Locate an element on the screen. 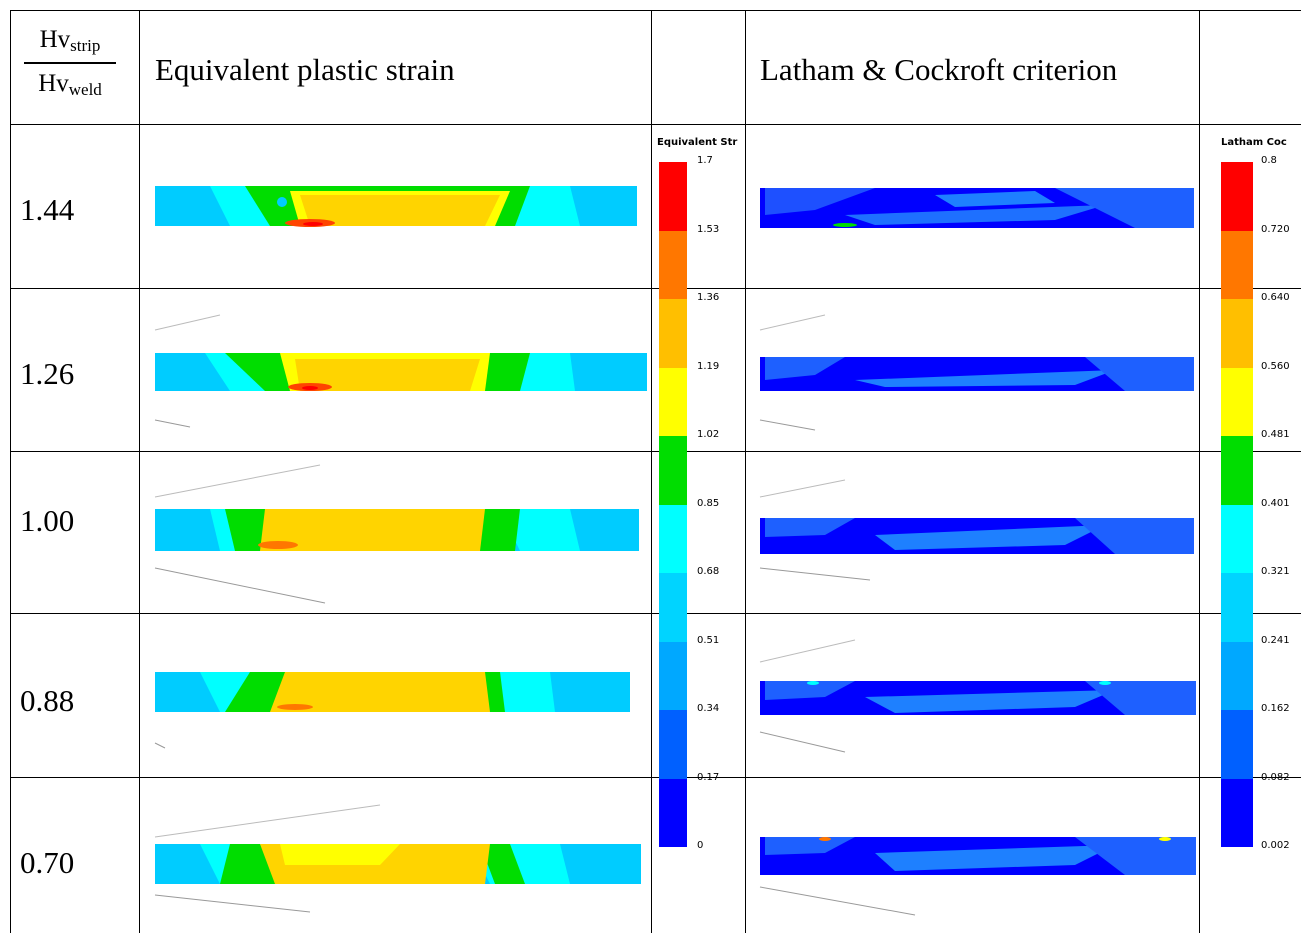  ratio-label: 1.00 is located at coordinates (47, 520).